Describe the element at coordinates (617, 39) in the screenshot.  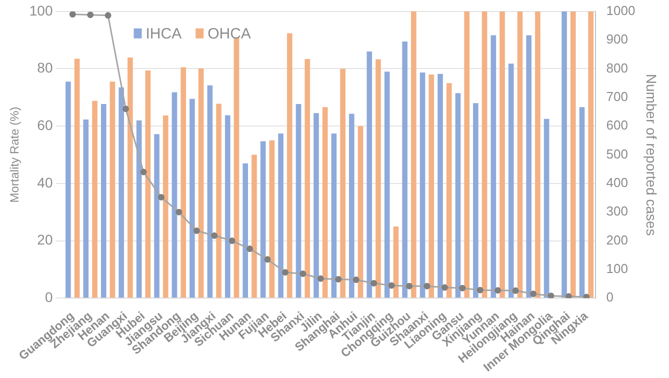
I see `y2-tick-label: 900` at that location.